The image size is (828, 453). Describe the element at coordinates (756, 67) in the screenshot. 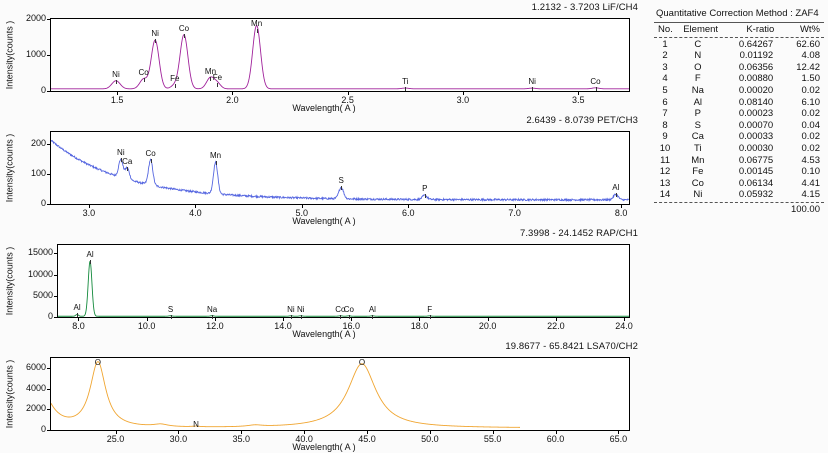

I see `cell-kratio: 0.06356` at that location.